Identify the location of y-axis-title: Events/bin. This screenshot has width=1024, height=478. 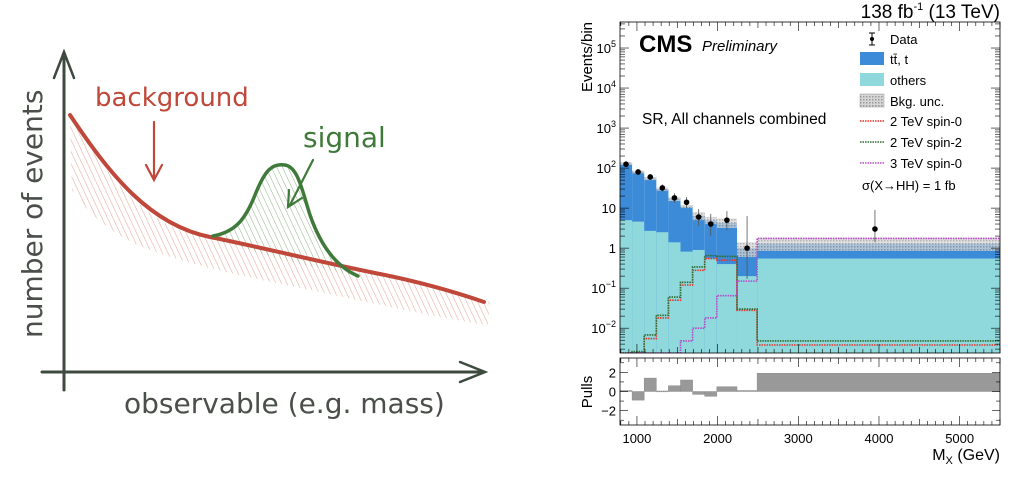
(587, 57).